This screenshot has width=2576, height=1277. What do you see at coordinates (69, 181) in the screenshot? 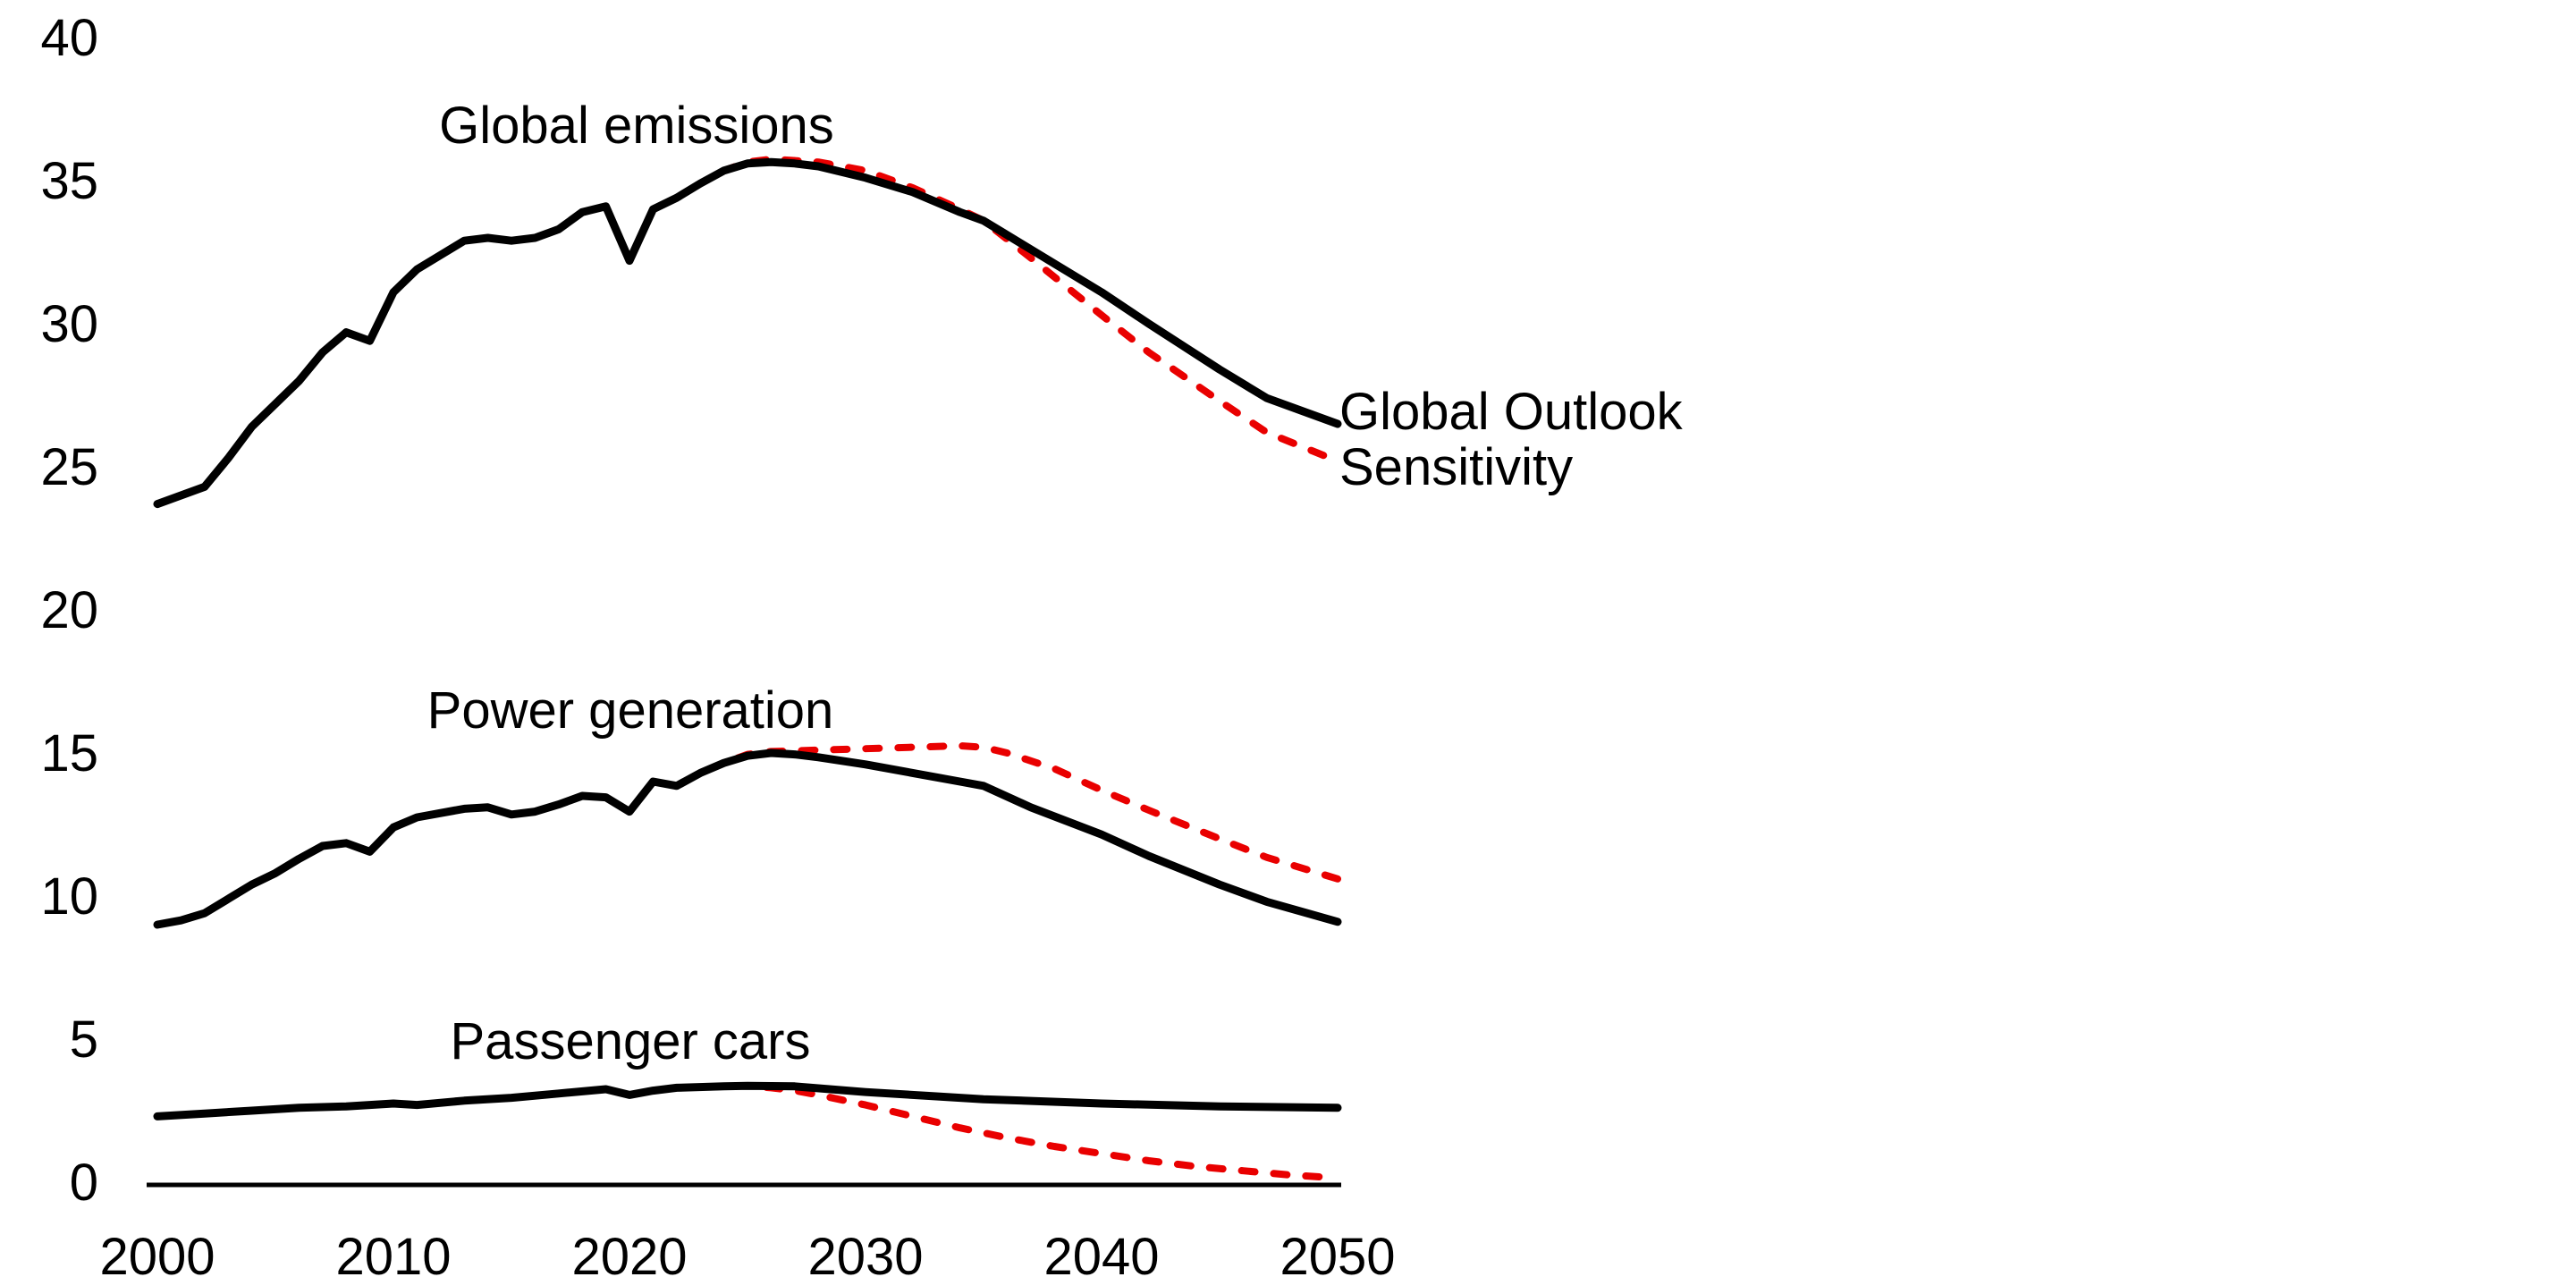
I see `y-tick-label-35: 35` at bounding box center [69, 181].